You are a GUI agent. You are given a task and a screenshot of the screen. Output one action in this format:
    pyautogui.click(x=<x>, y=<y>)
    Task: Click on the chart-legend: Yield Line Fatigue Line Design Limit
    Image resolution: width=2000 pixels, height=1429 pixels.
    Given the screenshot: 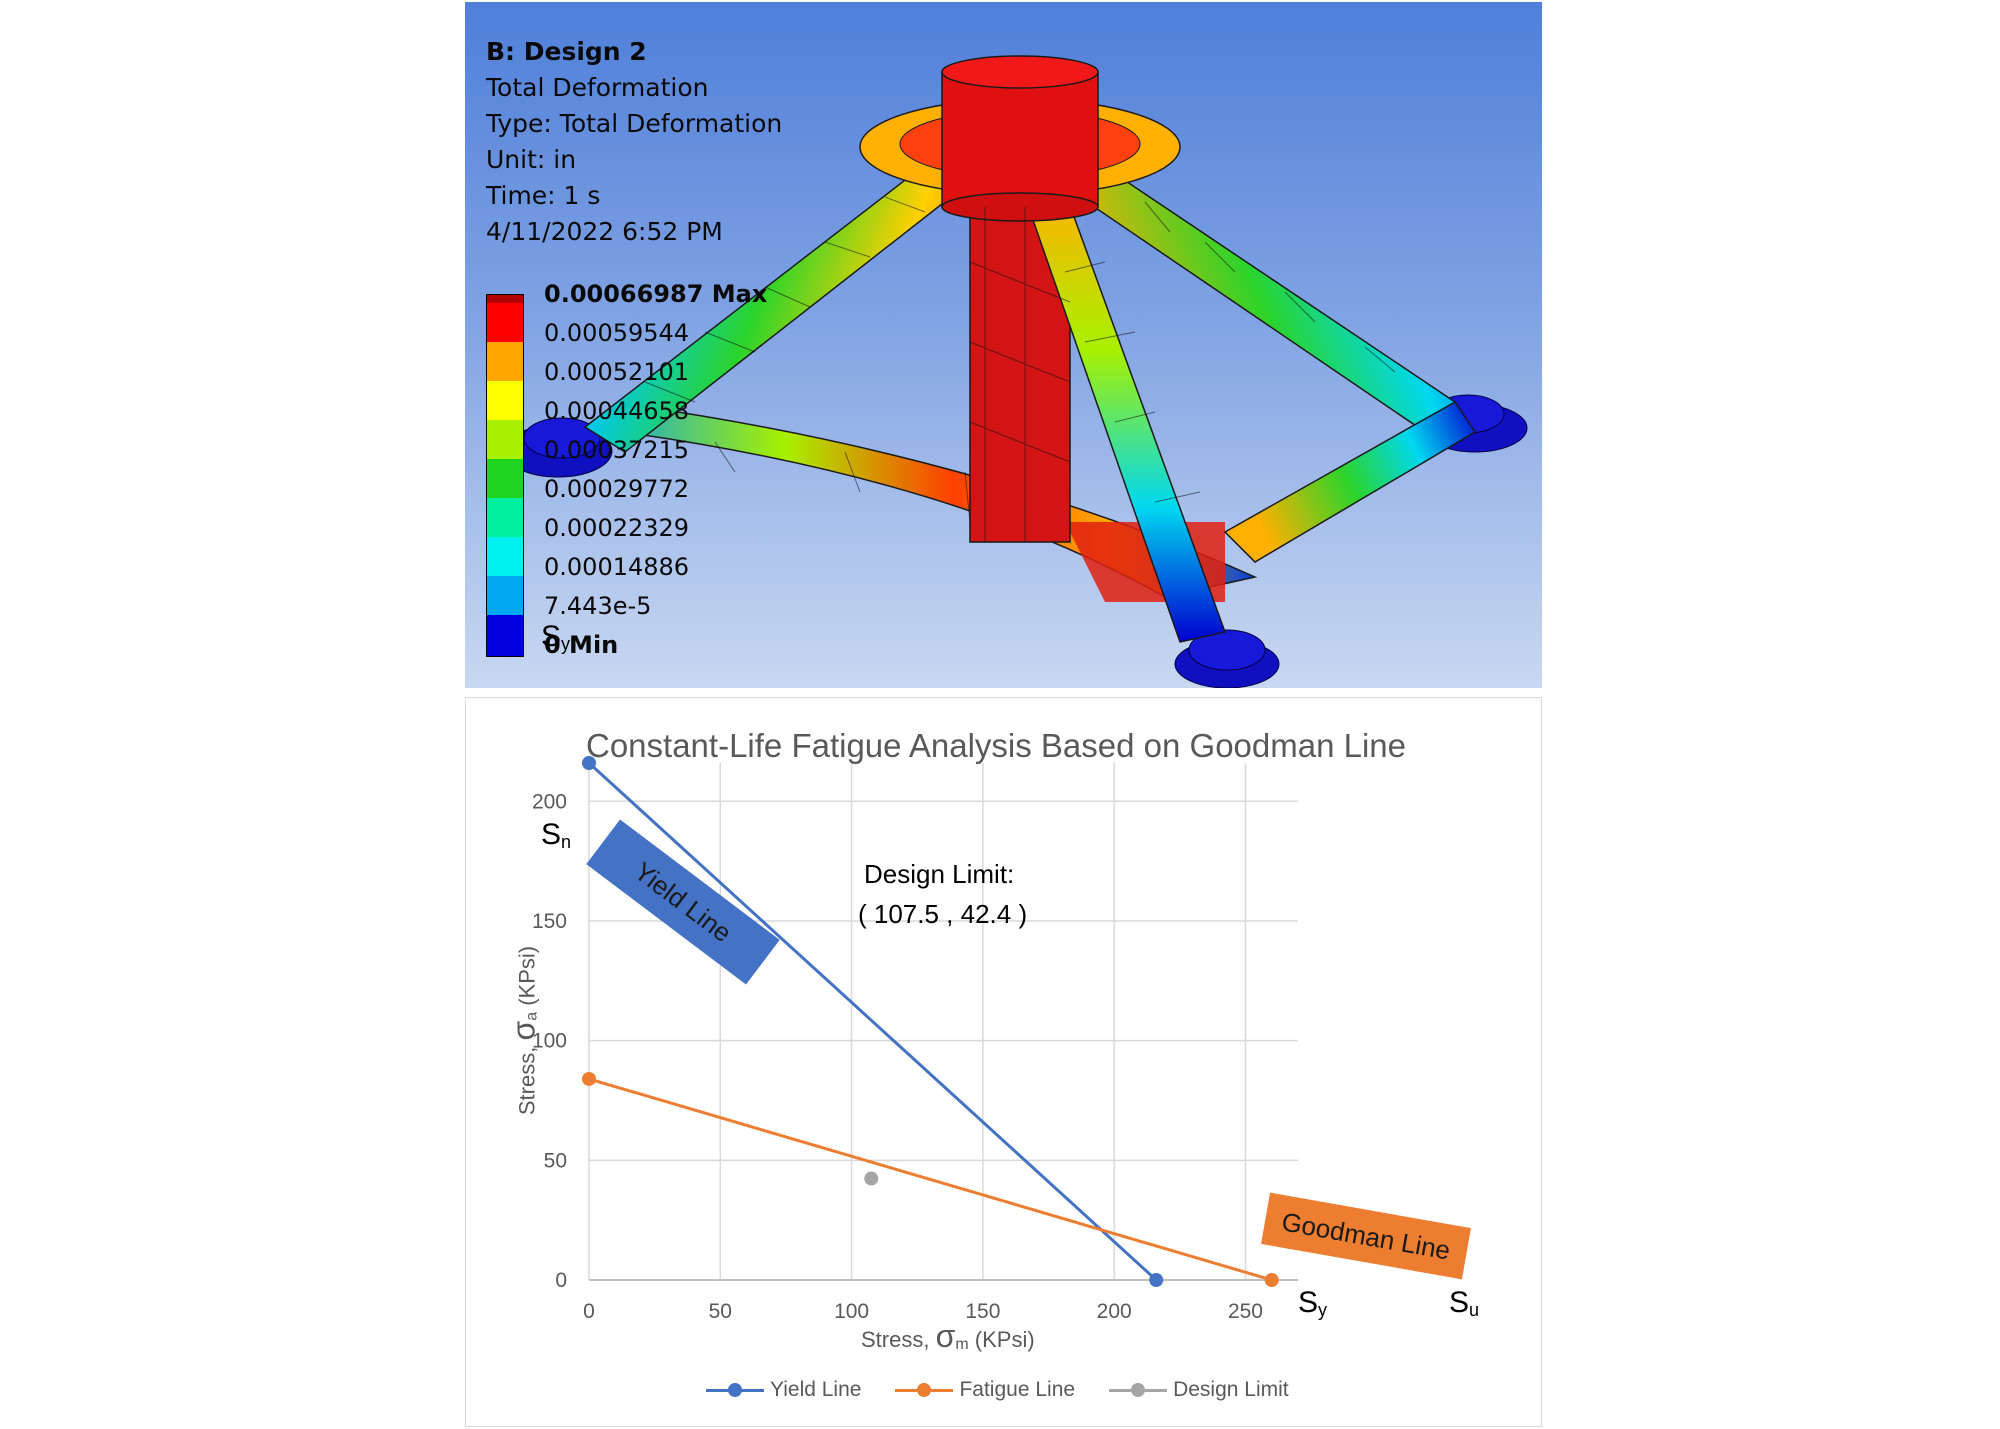 What is the action you would take?
    pyautogui.click(x=997, y=1390)
    